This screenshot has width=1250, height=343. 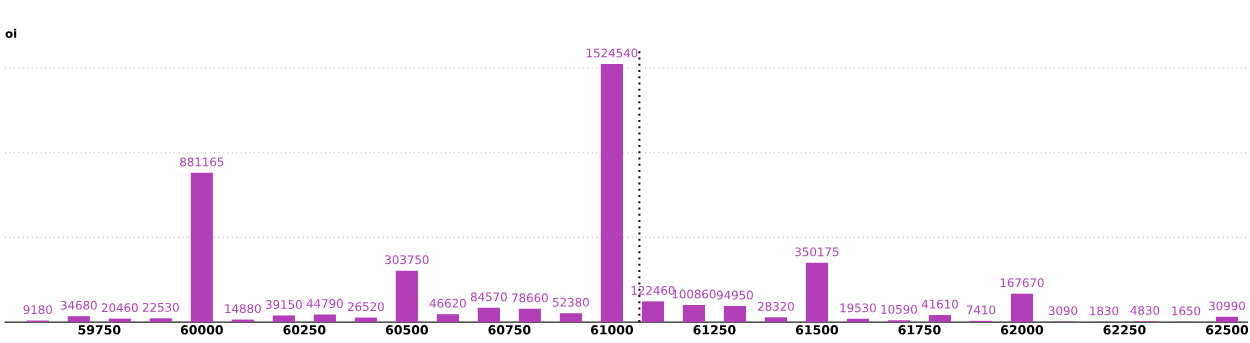 What do you see at coordinates (160, 307) in the screenshot?
I see `data-label: 22530` at bounding box center [160, 307].